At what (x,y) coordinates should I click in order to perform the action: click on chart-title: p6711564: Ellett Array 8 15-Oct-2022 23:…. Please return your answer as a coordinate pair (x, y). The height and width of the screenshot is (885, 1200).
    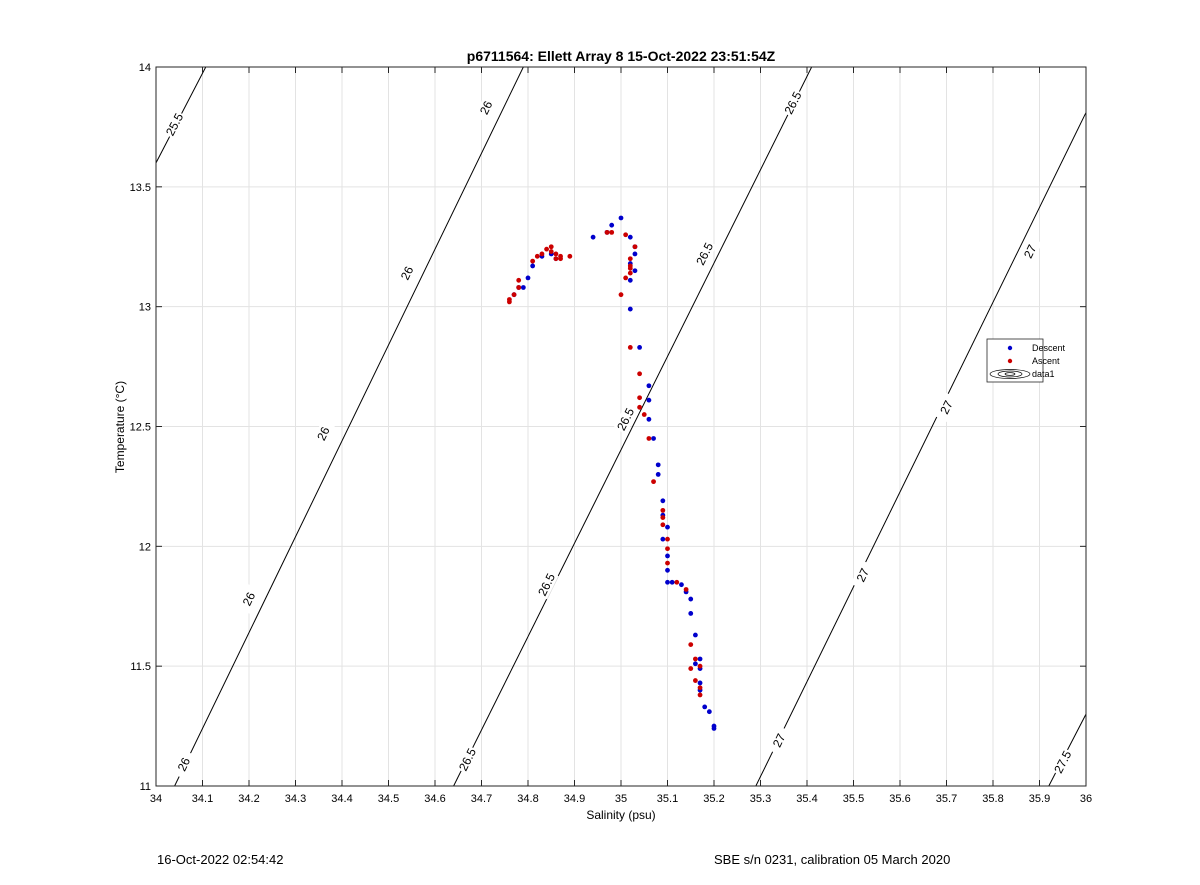
    Looking at the image, I should click on (621, 56).